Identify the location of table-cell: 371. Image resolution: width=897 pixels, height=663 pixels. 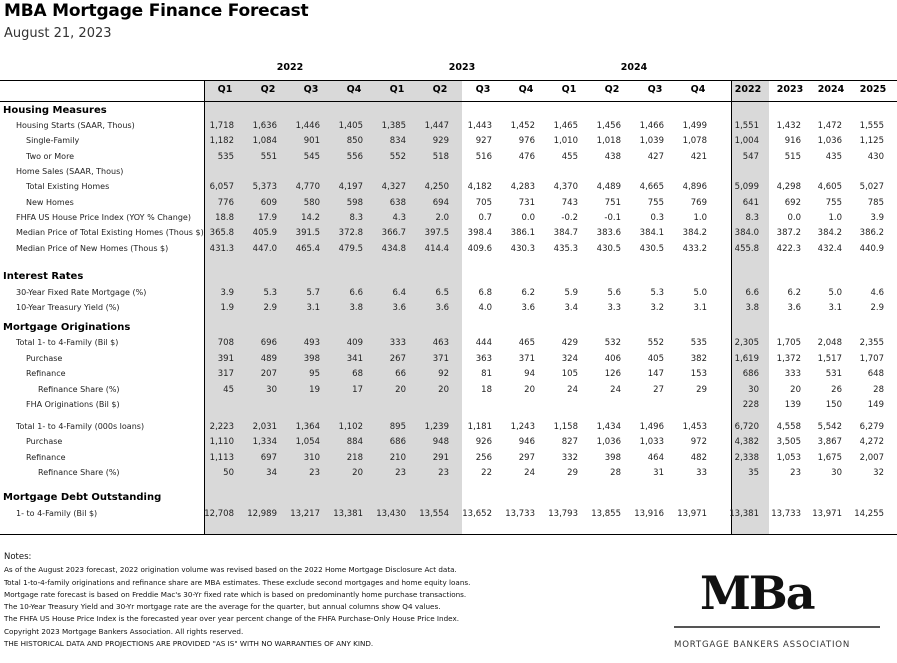
(440, 359).